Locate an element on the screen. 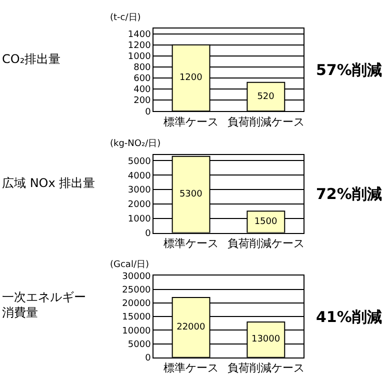 This screenshot has width=385, height=379. y-tick-label: 1400 is located at coordinates (140, 35).